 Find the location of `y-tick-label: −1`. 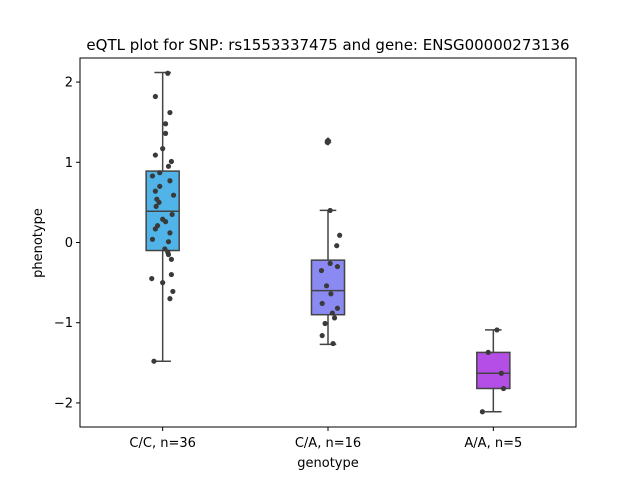

y-tick-label: −1 is located at coordinates (63, 323).